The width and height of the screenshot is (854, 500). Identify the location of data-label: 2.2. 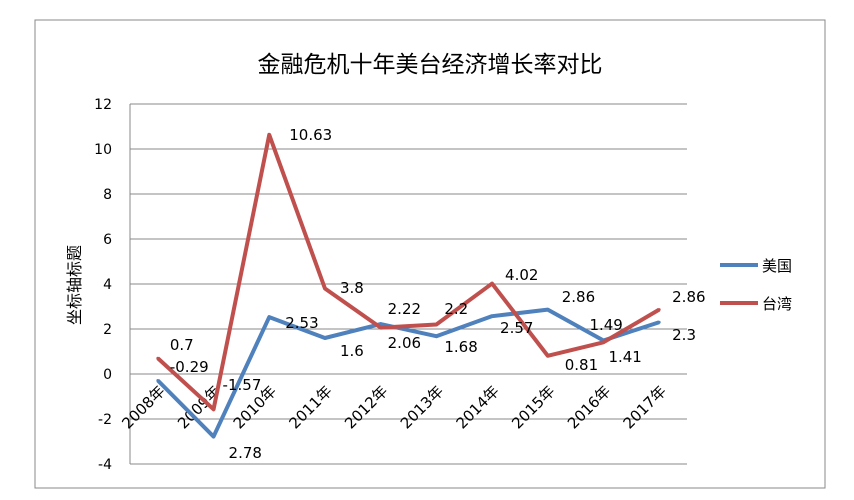
(456, 309).